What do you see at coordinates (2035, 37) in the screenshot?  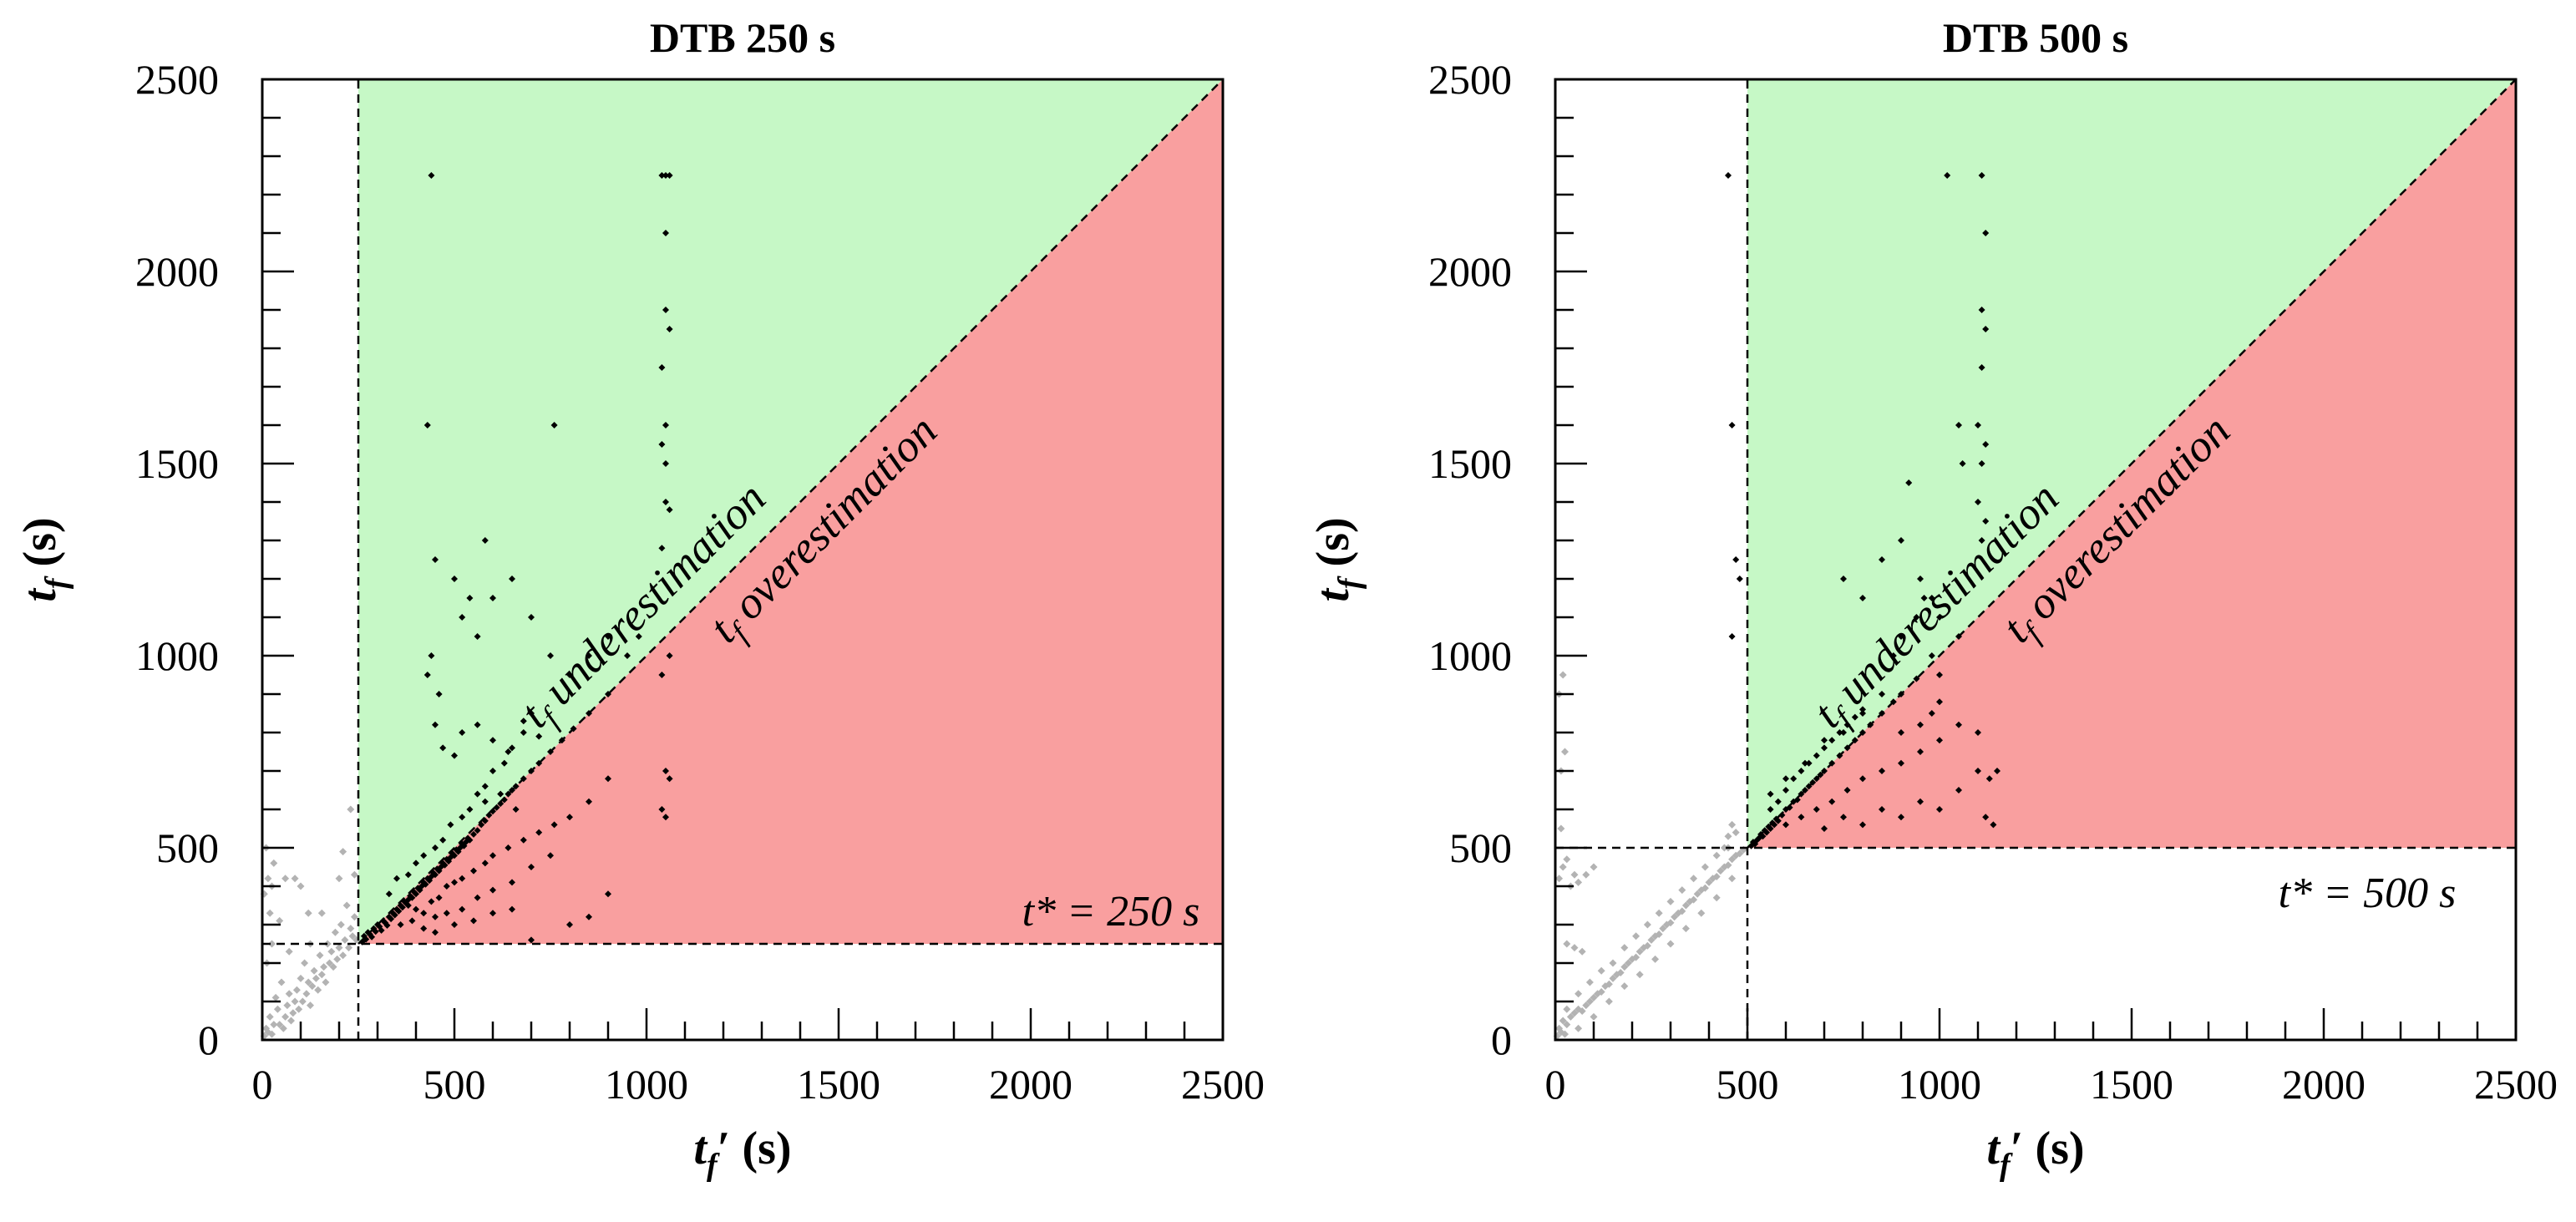 I see `chart-title: DTB 500 s` at bounding box center [2035, 37].